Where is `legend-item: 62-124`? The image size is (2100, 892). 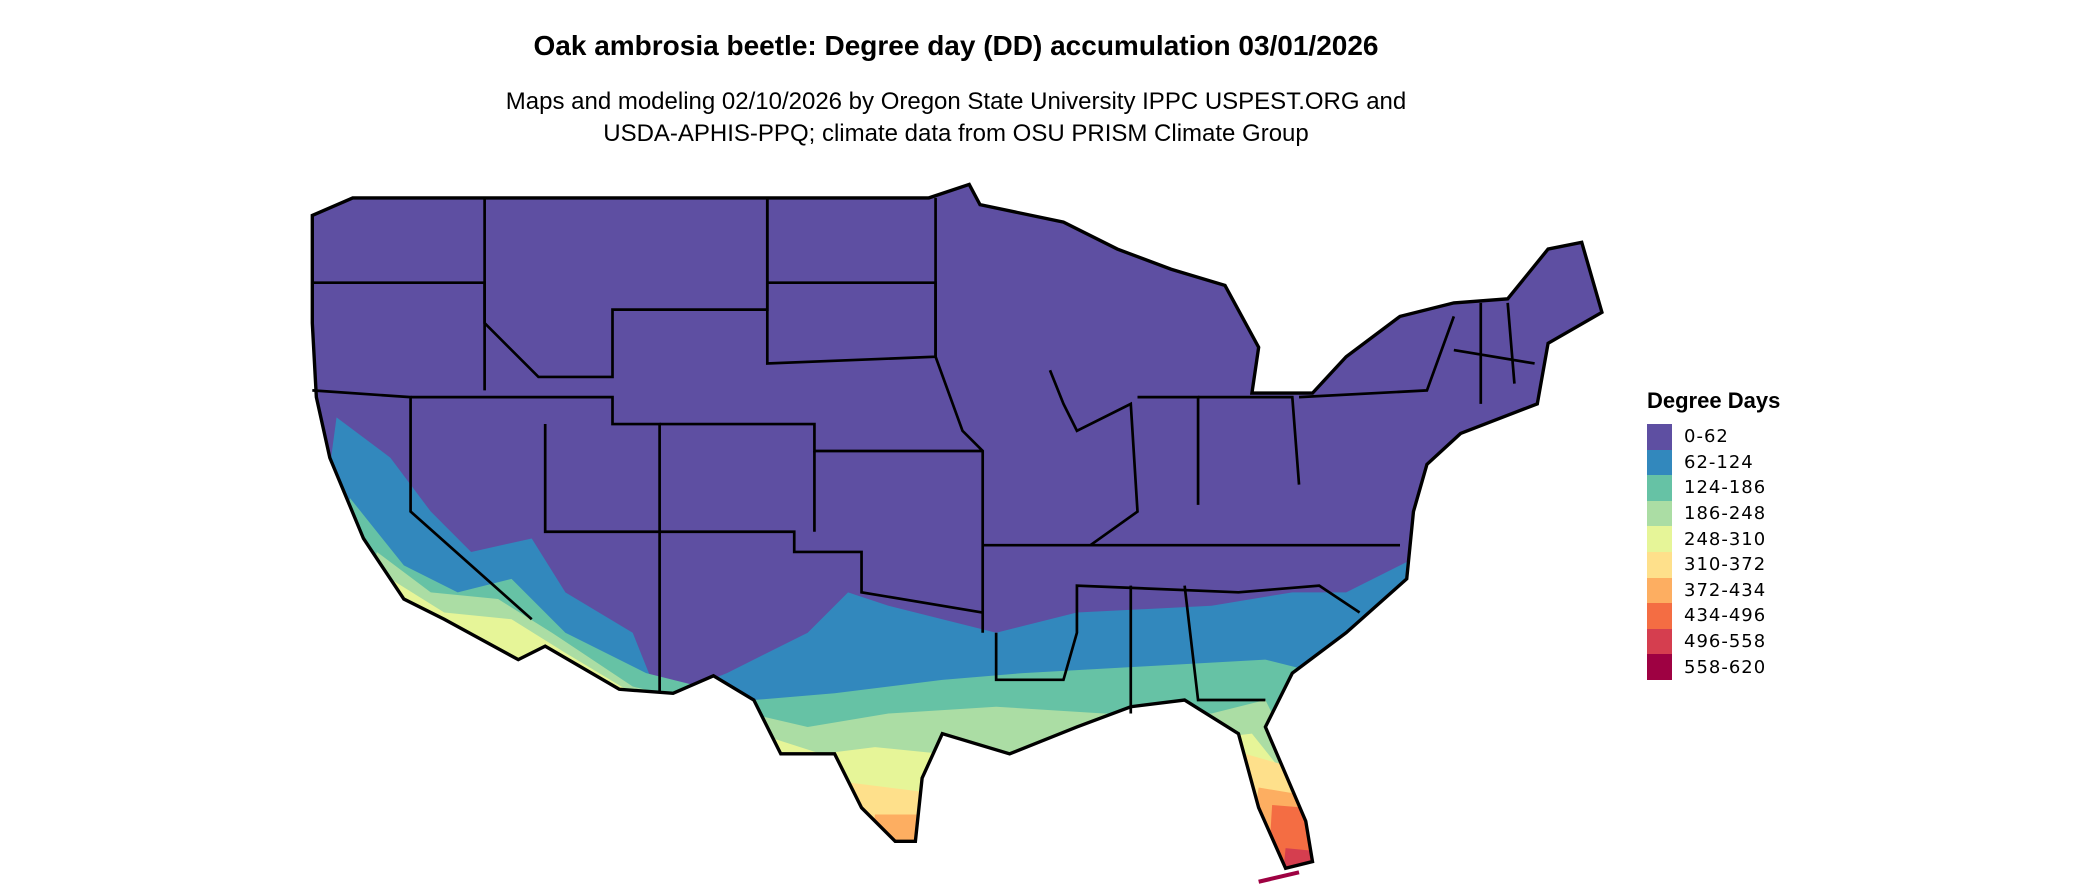 legend-item: 62-124 is located at coordinates (1713, 462).